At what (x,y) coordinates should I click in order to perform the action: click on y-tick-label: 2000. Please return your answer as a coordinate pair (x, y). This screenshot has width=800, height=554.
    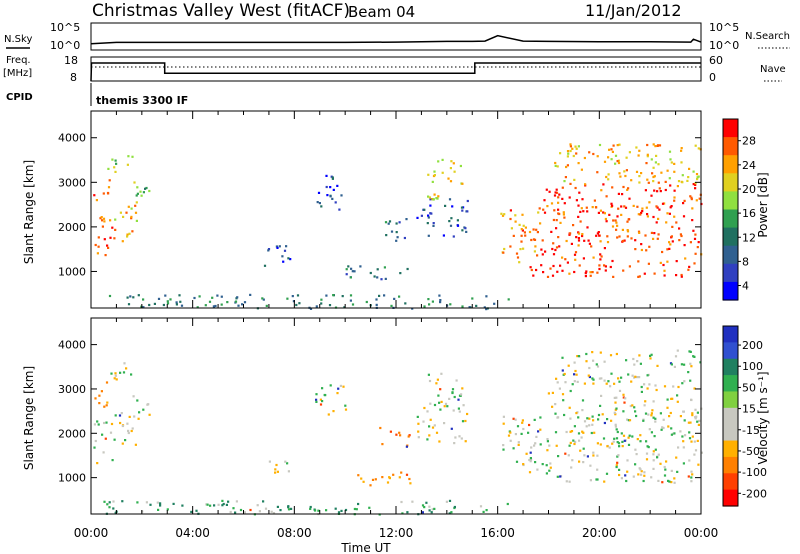
    Looking at the image, I should click on (72, 433).